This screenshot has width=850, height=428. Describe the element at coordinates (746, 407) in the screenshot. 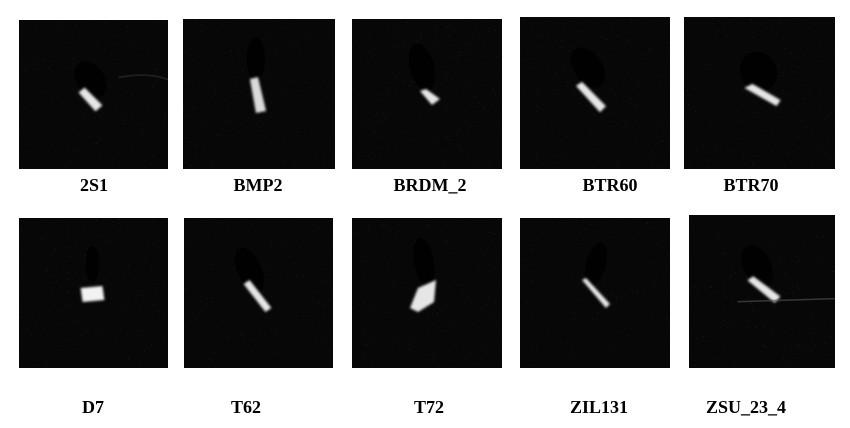

I see `label-zsu-23-4: ZSU_23_4` at that location.